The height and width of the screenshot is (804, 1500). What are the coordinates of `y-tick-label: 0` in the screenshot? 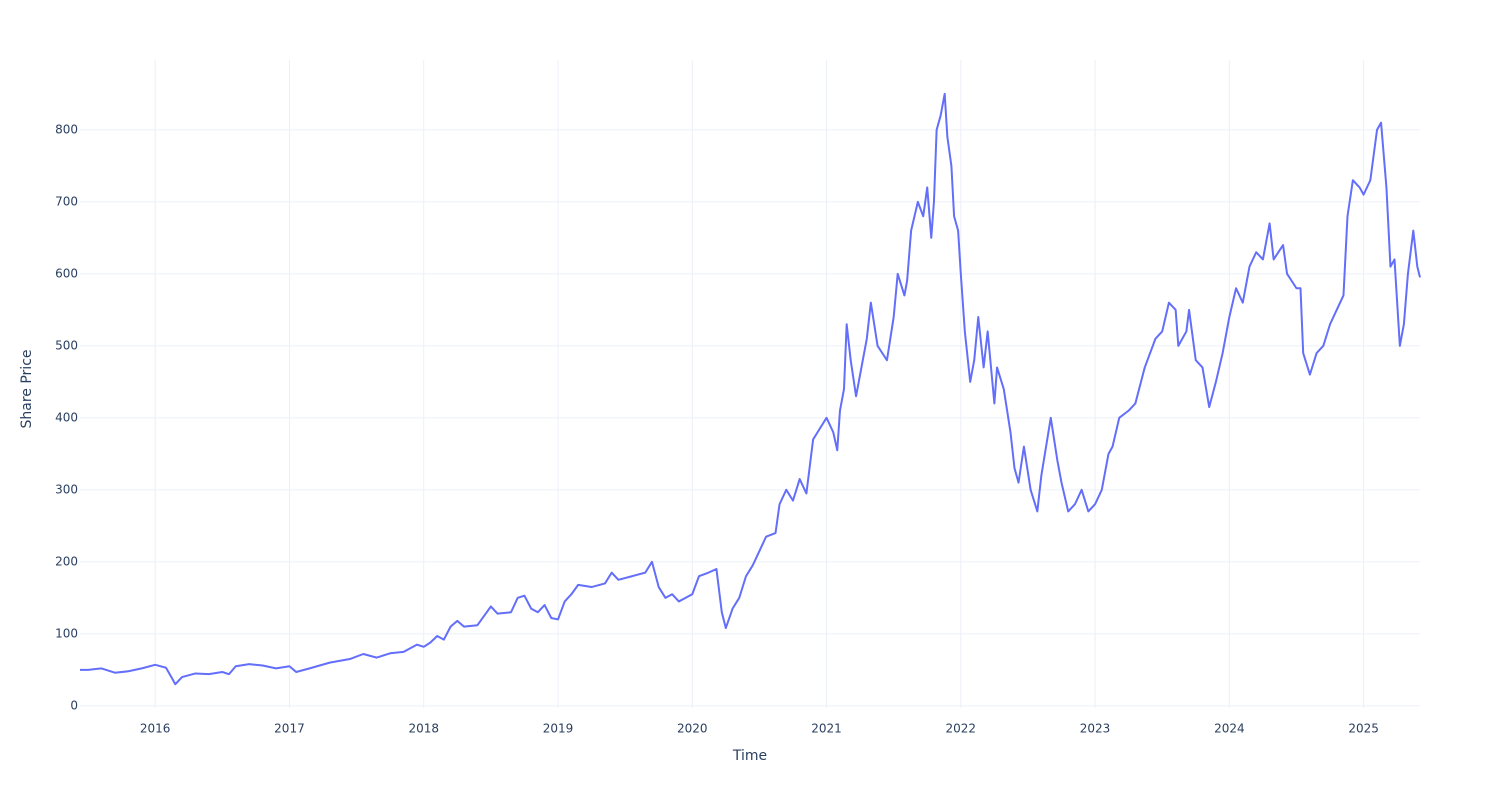 It's located at (74, 705).